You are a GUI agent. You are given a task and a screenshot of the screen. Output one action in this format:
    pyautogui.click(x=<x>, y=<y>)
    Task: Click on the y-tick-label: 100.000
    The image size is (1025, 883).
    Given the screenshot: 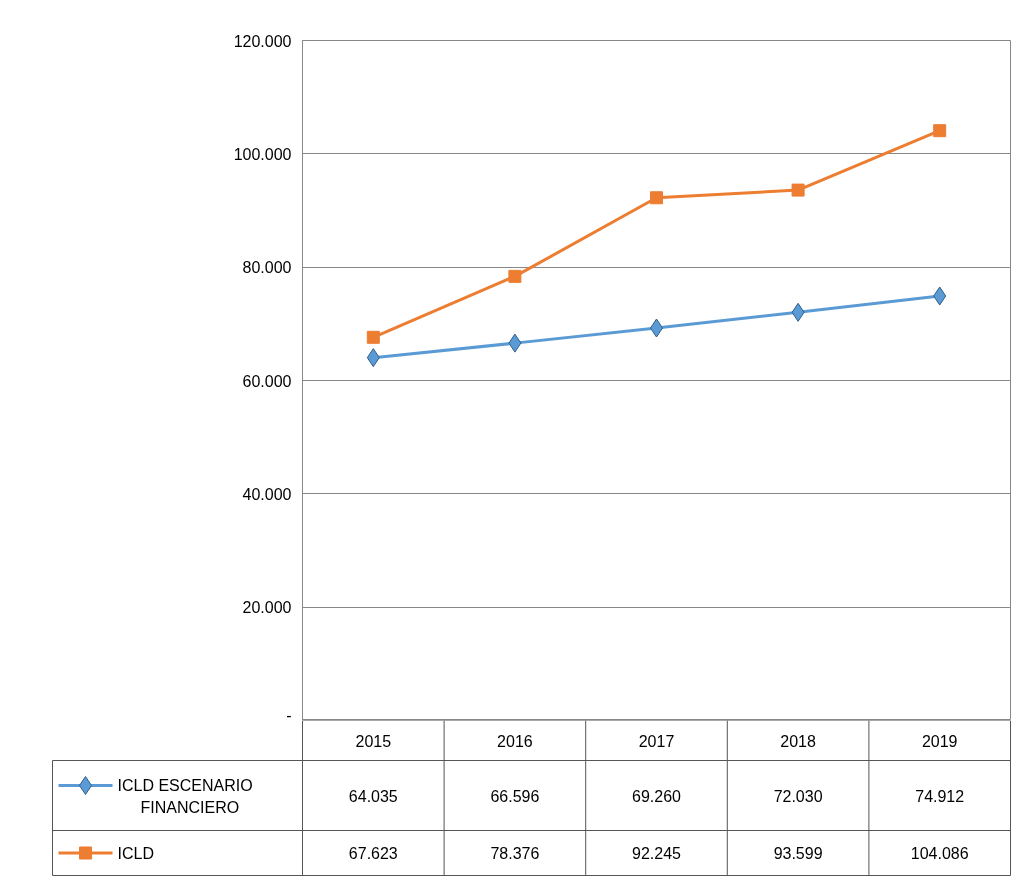 What is the action you would take?
    pyautogui.click(x=262, y=154)
    